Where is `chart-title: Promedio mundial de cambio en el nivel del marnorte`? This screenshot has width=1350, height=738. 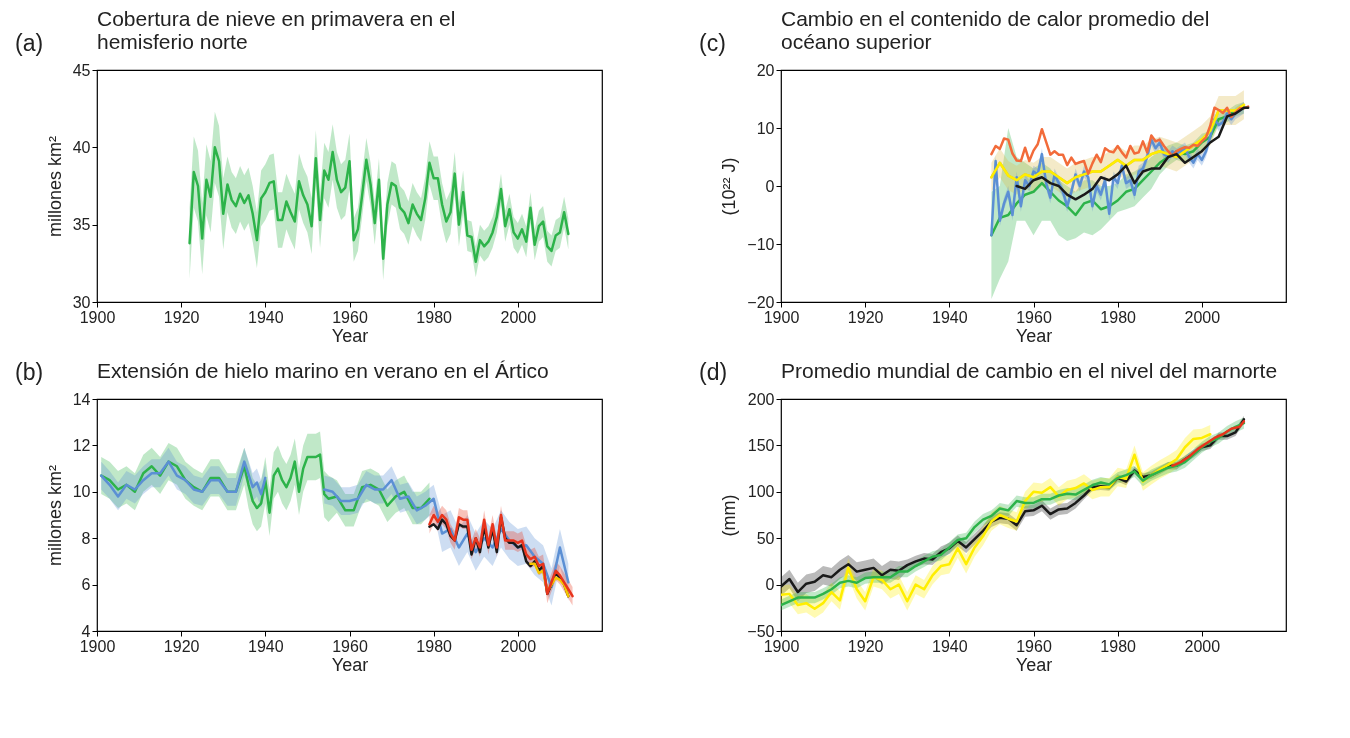
chart-title: Promedio mundial de cambio en el nivel del marnorte is located at coordinates (1029, 370).